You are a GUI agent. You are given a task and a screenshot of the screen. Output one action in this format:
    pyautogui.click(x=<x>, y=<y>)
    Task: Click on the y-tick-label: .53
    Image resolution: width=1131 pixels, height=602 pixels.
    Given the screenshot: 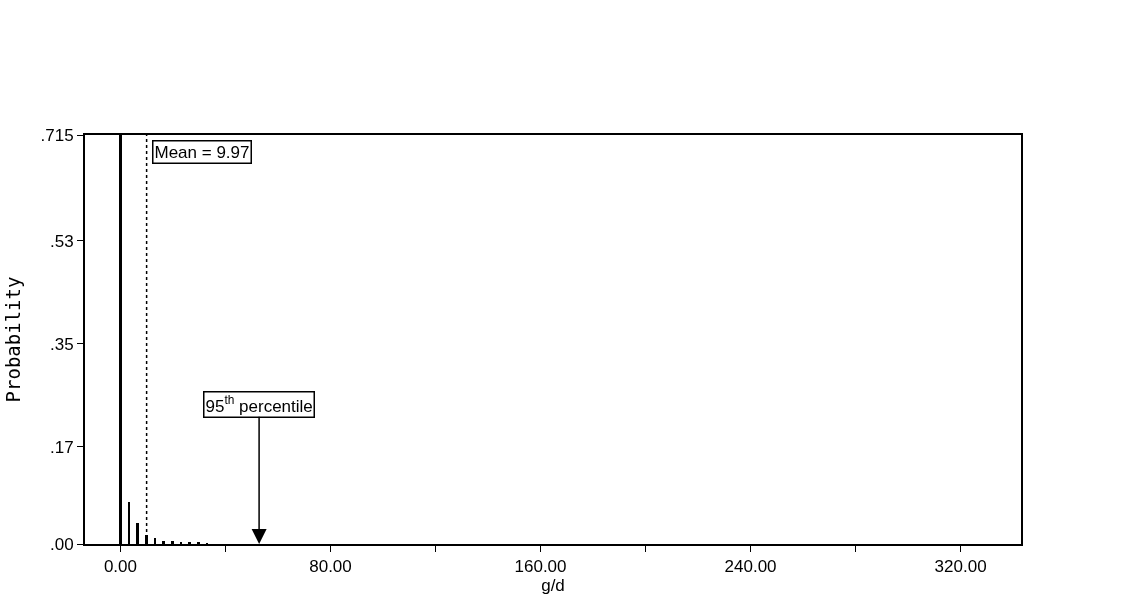 What is the action you would take?
    pyautogui.click(x=61, y=241)
    